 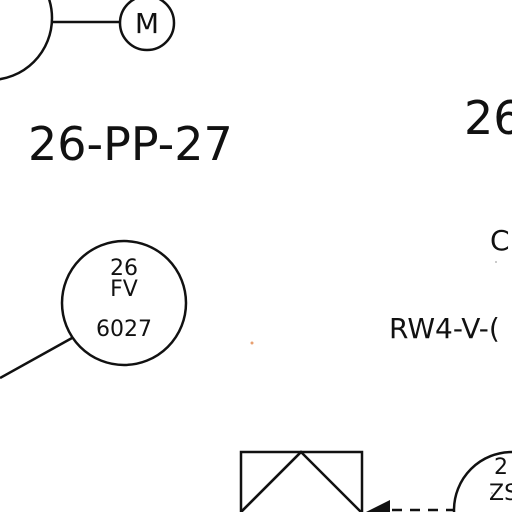 I want to click on zs-type: ZS, so click(x=500, y=493).